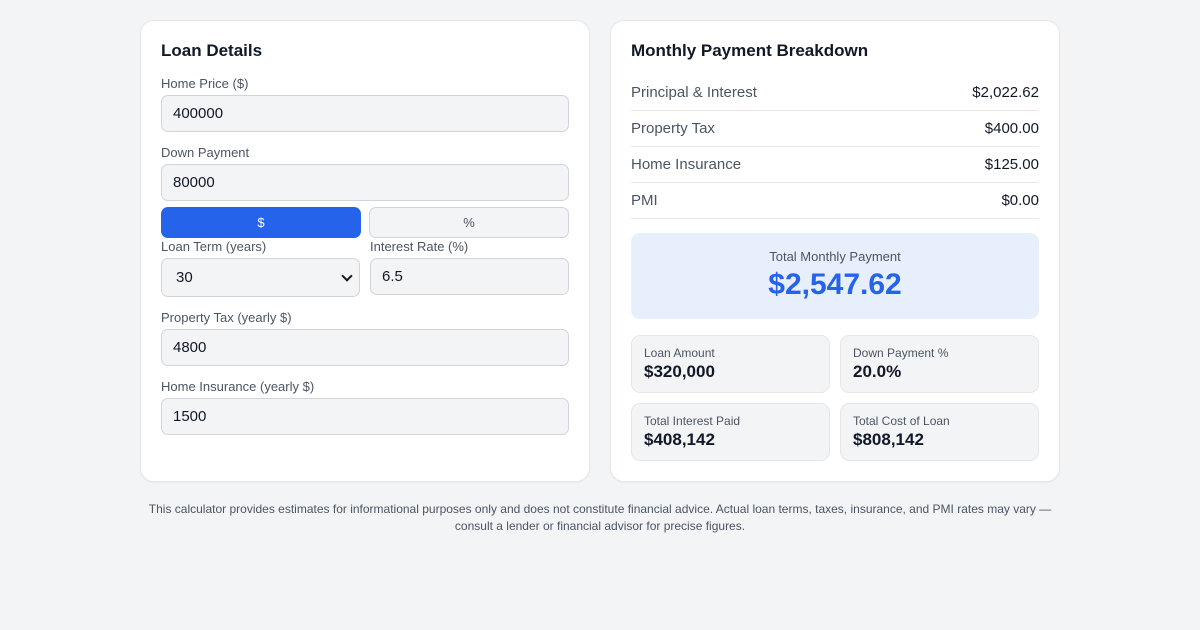 This screenshot has width=1200, height=630. I want to click on interest-rate-input, so click(469, 276).